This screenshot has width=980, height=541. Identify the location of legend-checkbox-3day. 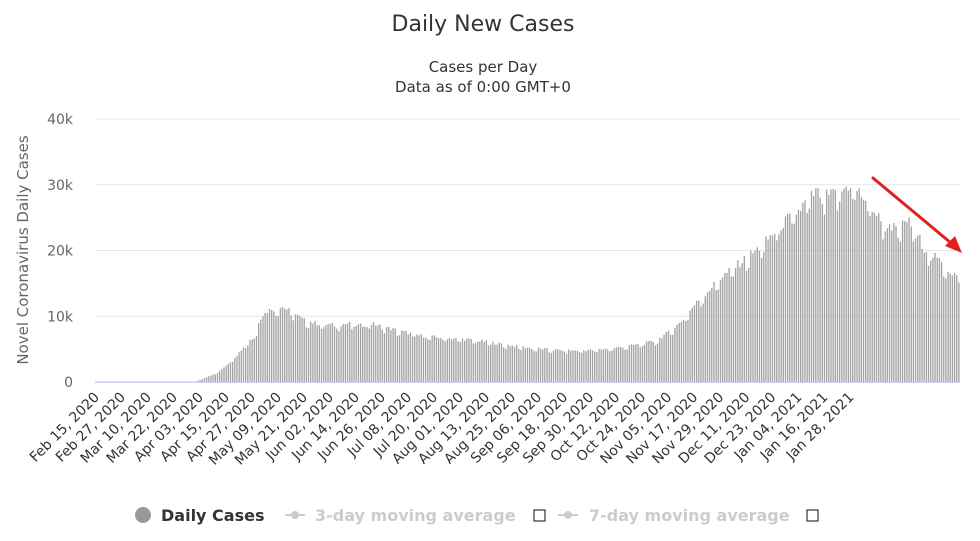
(539, 515).